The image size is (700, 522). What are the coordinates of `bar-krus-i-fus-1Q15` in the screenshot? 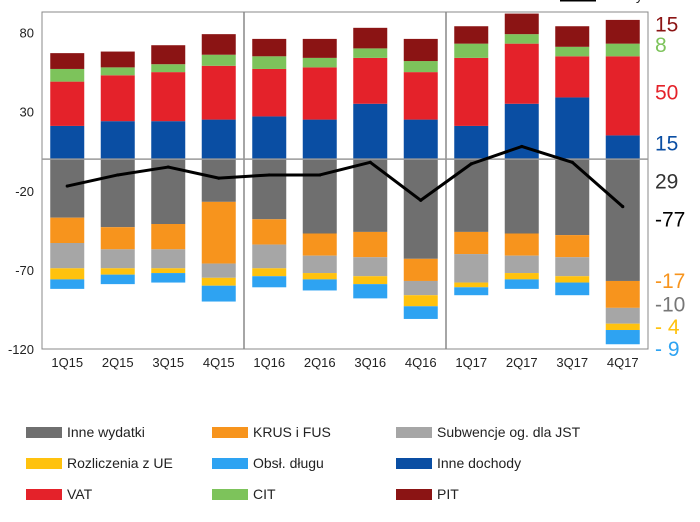 It's located at (67, 230).